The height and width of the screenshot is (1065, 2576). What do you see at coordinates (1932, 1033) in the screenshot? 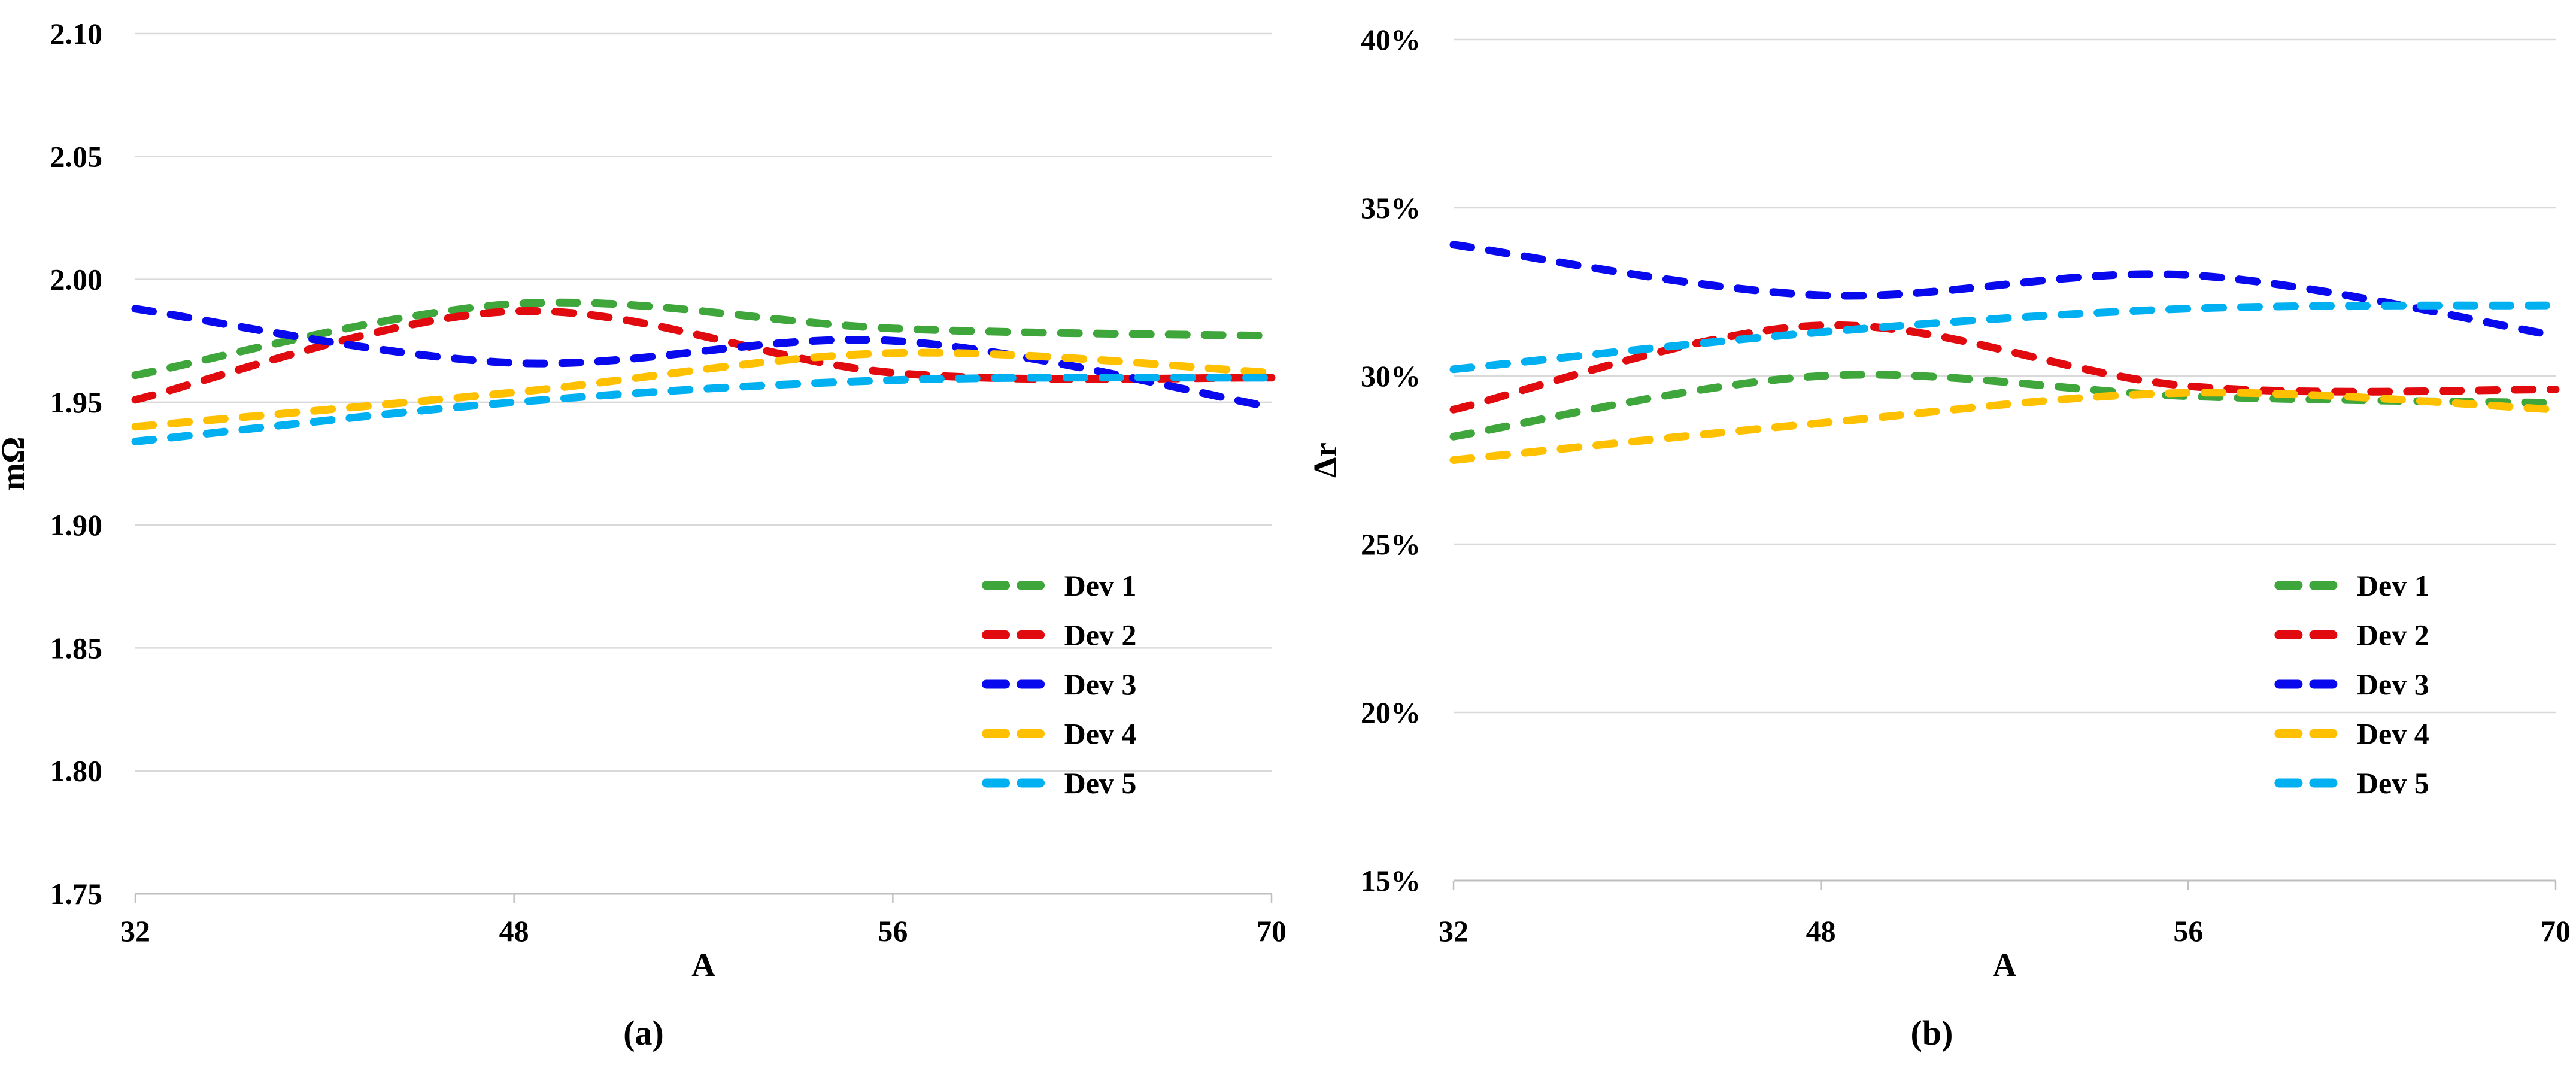
I see `chart-caption-b: (b)` at bounding box center [1932, 1033].